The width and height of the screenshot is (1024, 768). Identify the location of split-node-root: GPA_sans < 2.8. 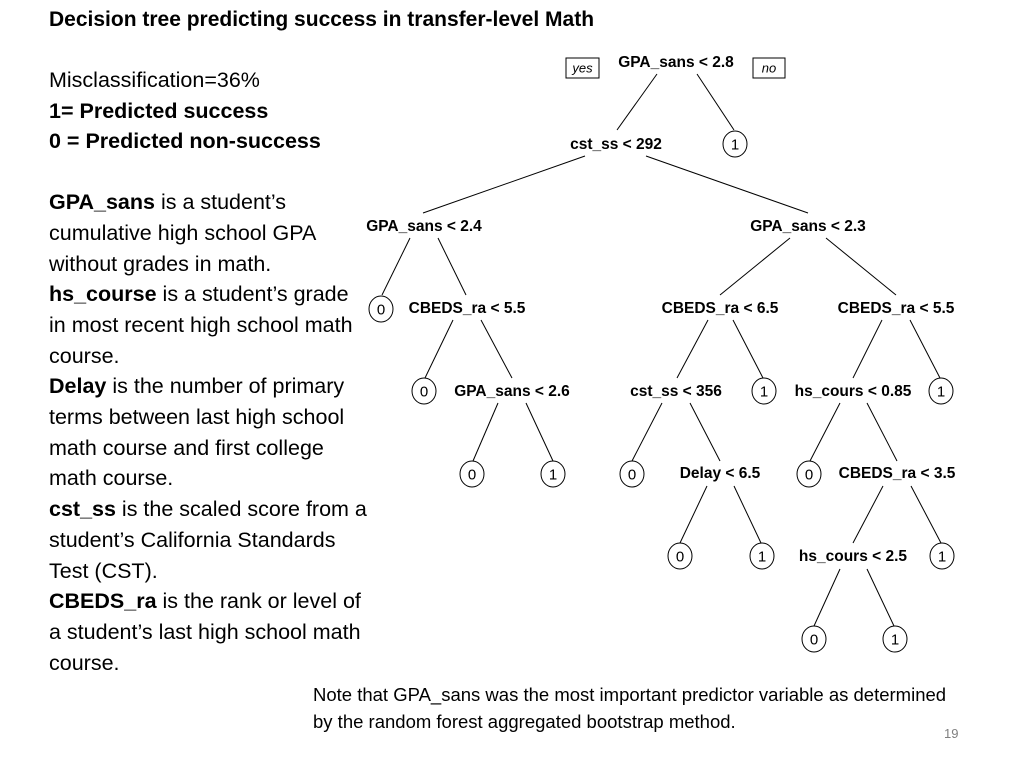
(676, 62).